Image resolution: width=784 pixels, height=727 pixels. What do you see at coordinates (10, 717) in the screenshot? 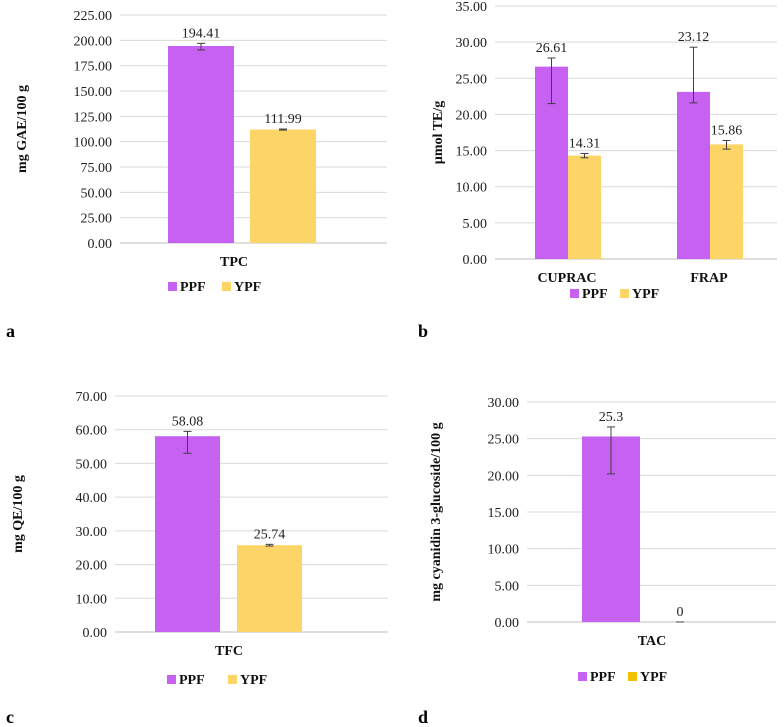
I see `panel-label: c` at bounding box center [10, 717].